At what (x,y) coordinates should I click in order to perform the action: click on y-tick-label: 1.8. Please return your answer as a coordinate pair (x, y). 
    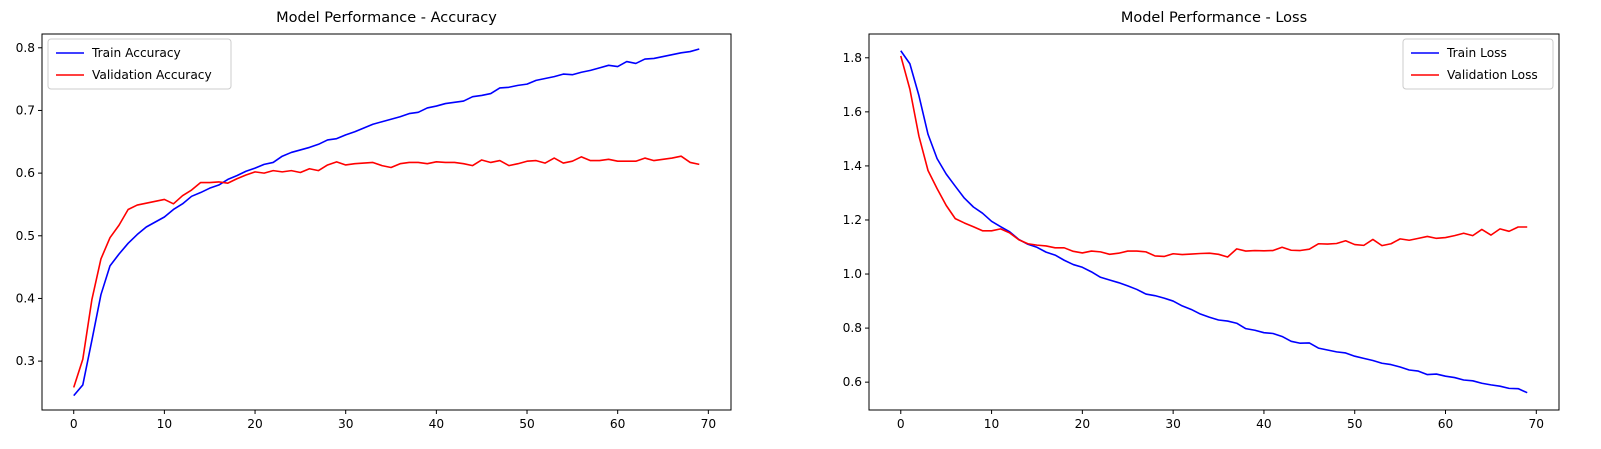
    Looking at the image, I should click on (852, 58).